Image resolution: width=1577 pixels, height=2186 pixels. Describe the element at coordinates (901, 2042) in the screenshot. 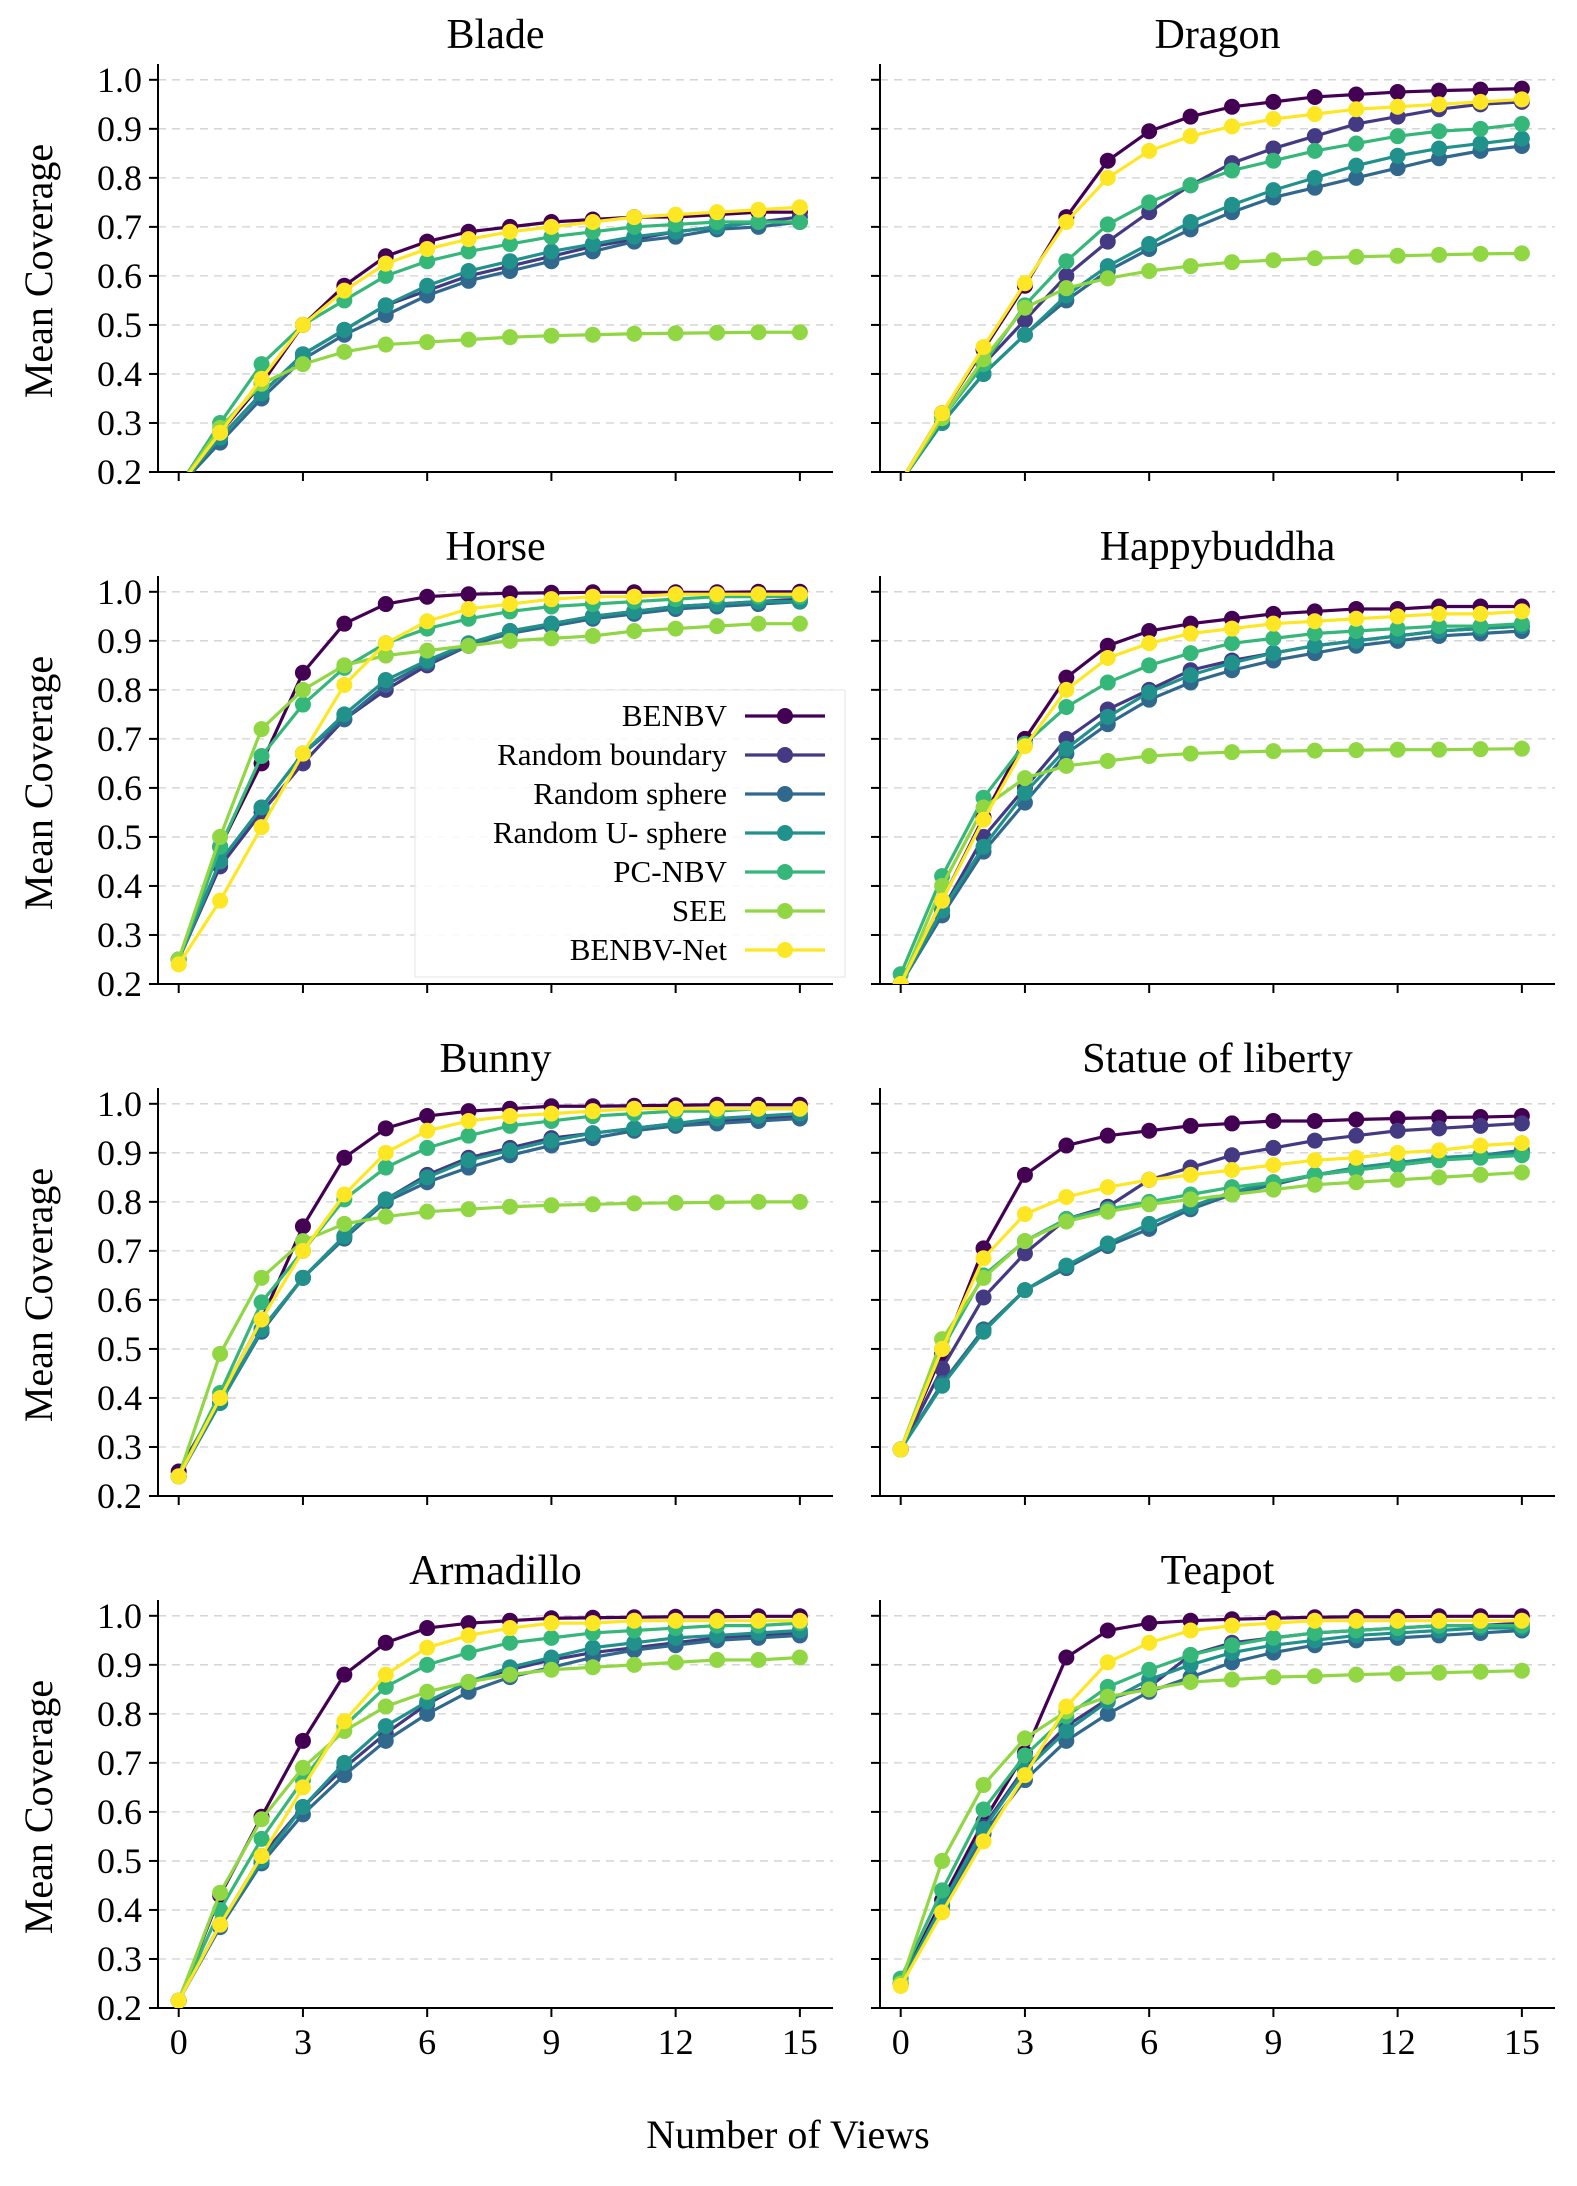

I see `x-tick-label: 0` at that location.